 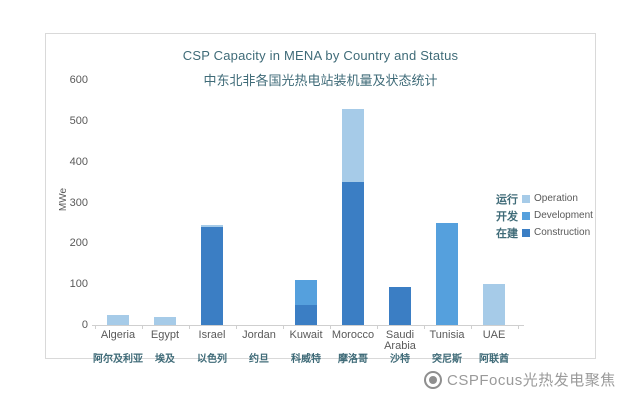 What do you see at coordinates (494, 304) in the screenshot?
I see `bar-uae-operation` at bounding box center [494, 304].